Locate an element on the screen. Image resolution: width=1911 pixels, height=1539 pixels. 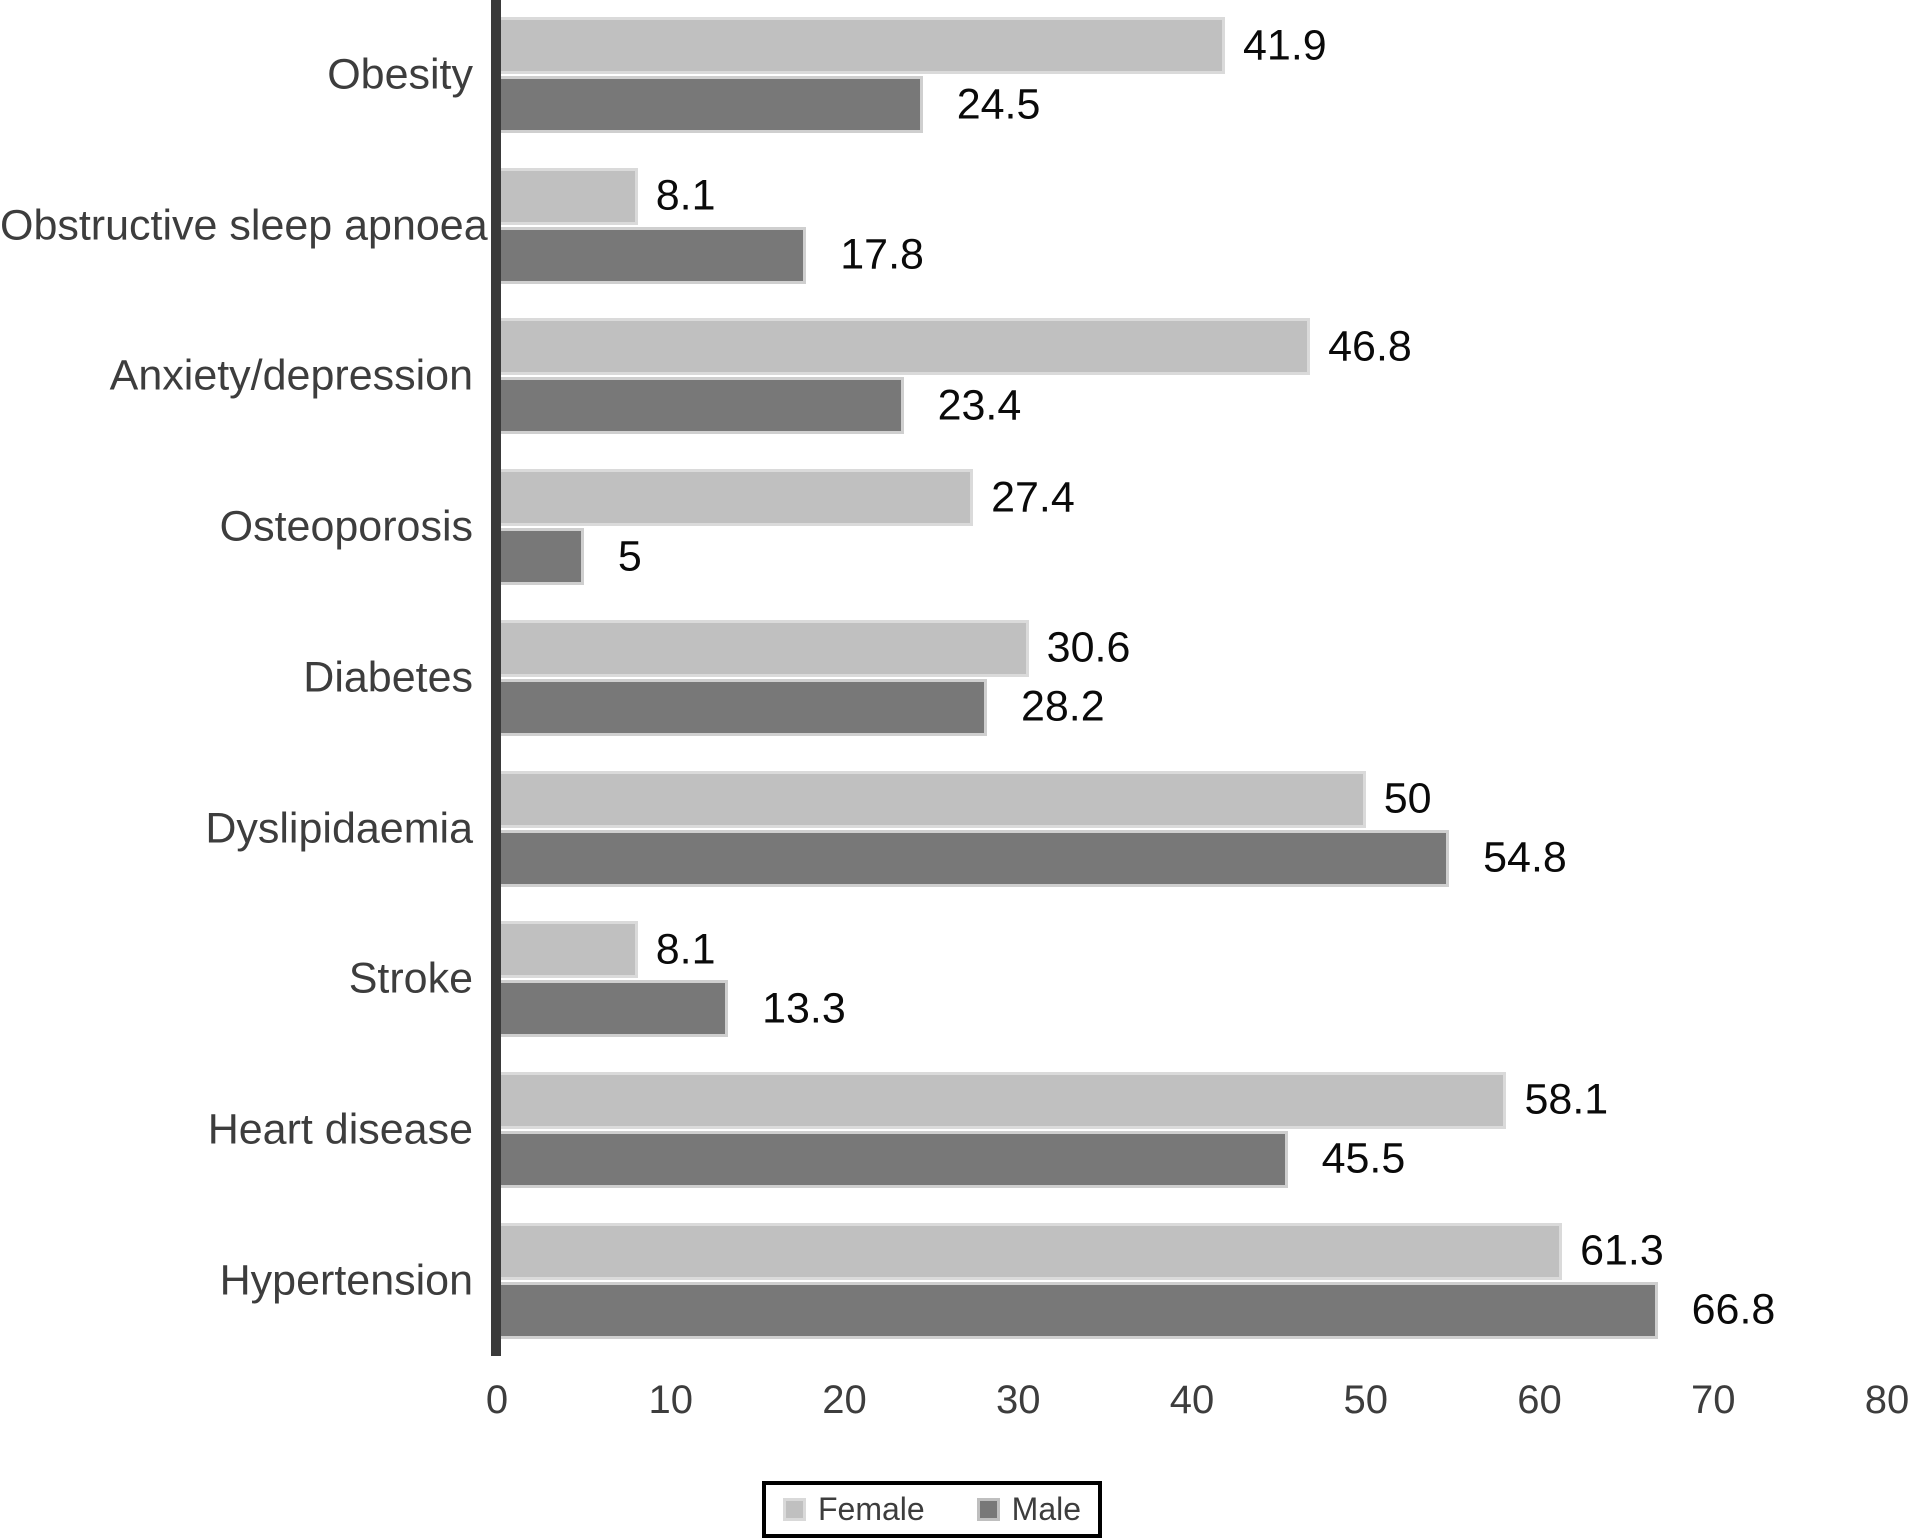
category-label: Heart disease is located at coordinates (340, 1129).